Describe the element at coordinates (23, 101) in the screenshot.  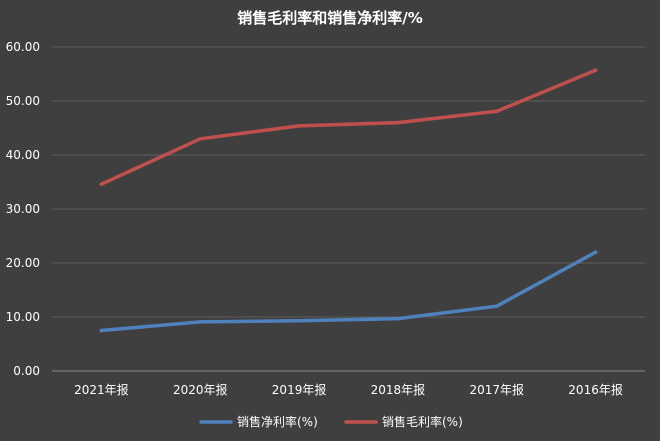
I see `y-tick-label: 50.00` at that location.